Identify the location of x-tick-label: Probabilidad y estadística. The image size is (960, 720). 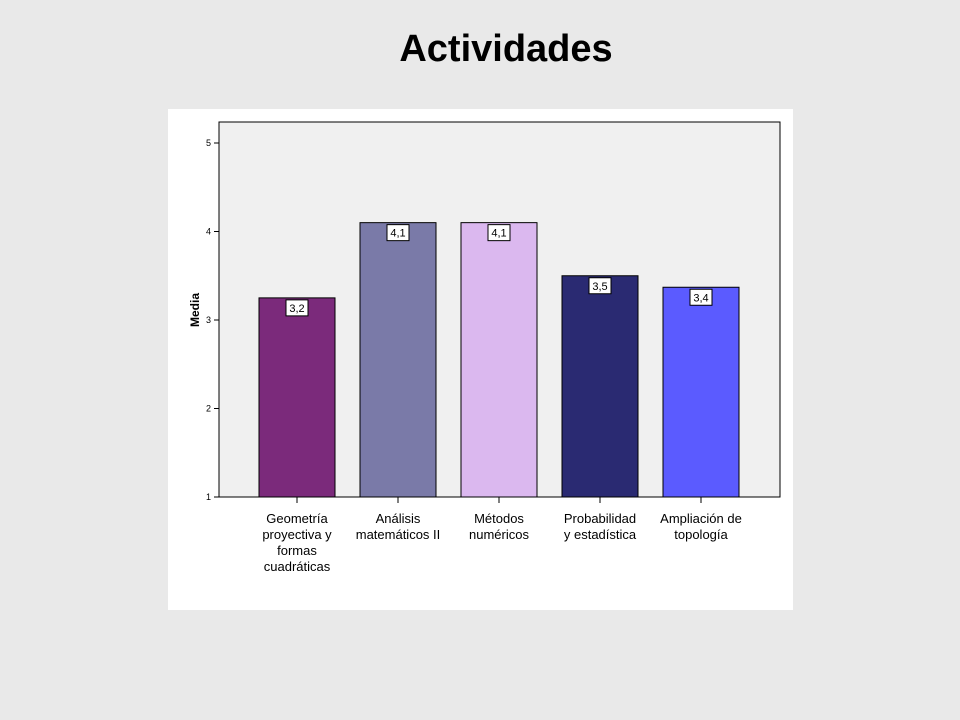
(600, 526).